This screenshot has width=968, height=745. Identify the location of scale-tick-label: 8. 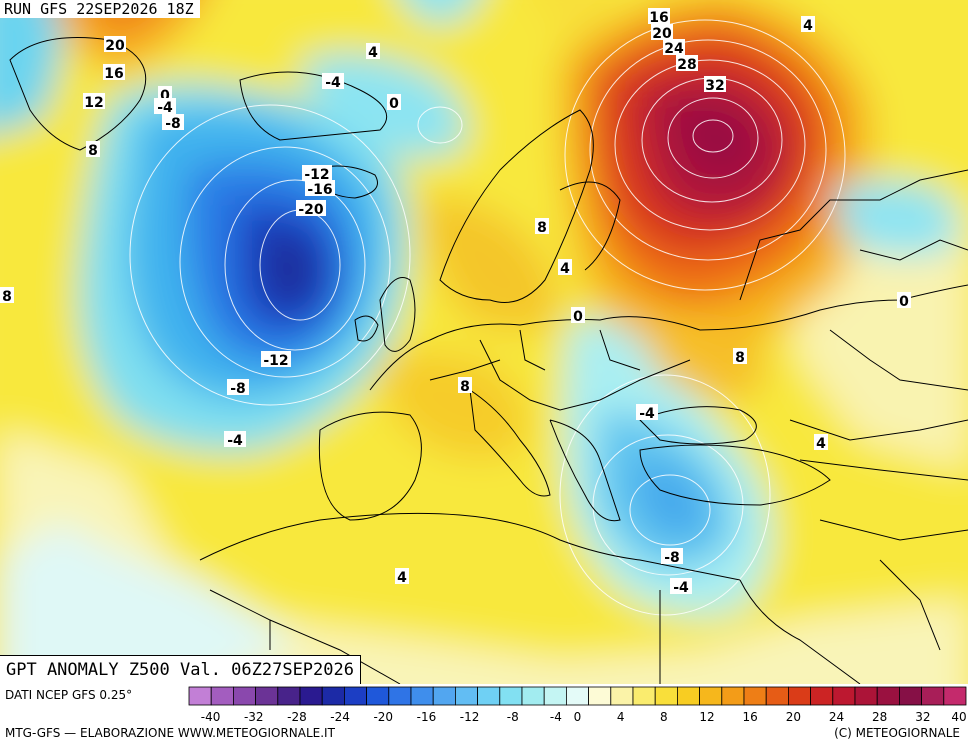
(664, 717).